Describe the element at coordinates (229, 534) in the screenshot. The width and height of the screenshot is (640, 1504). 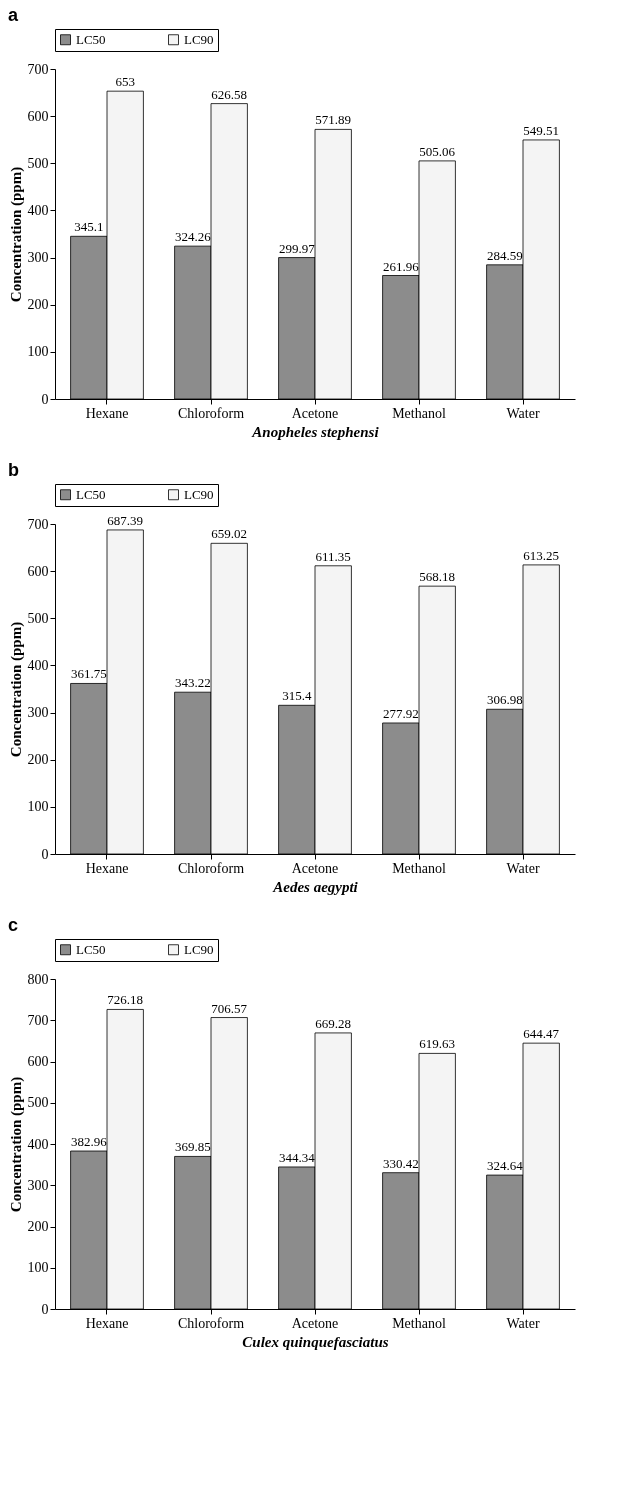
I see `data-label: 659.02` at that location.